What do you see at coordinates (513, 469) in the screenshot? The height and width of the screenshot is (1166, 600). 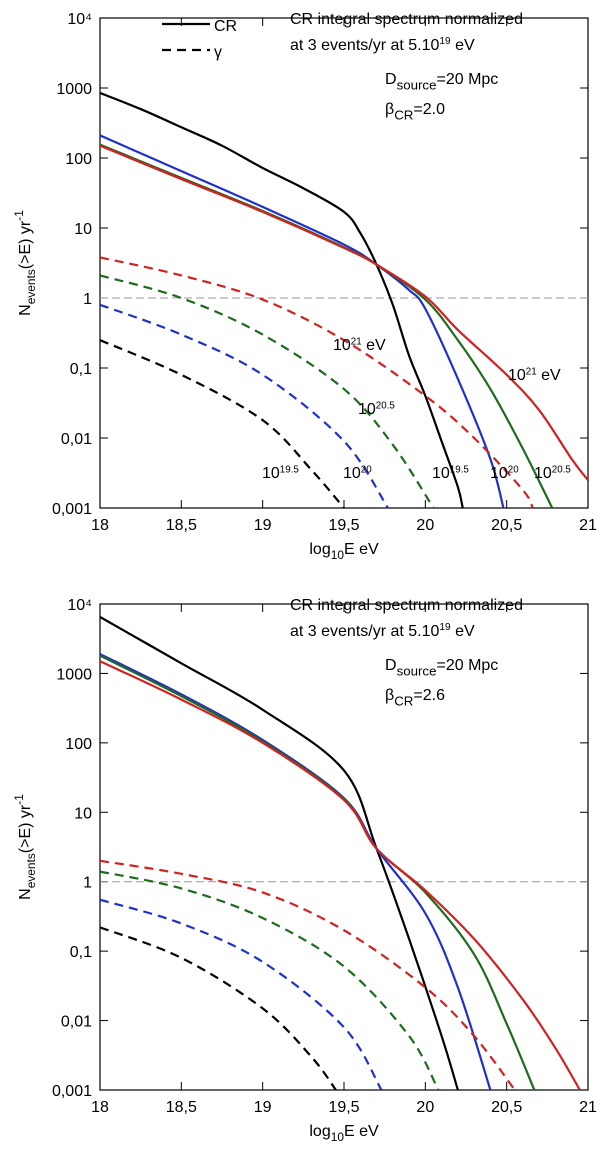 I see `text-part: 20` at bounding box center [513, 469].